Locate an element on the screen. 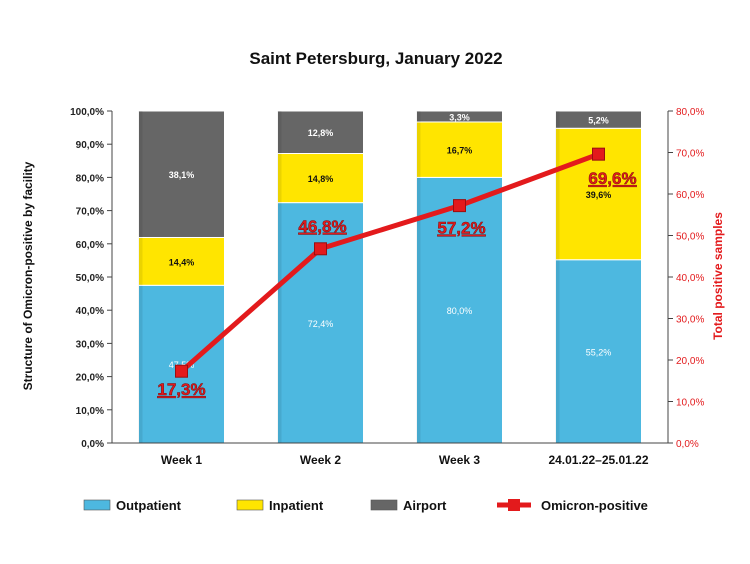 This screenshot has height=564, width=750. data-label-airport-4: 5,2% is located at coordinates (598, 121).